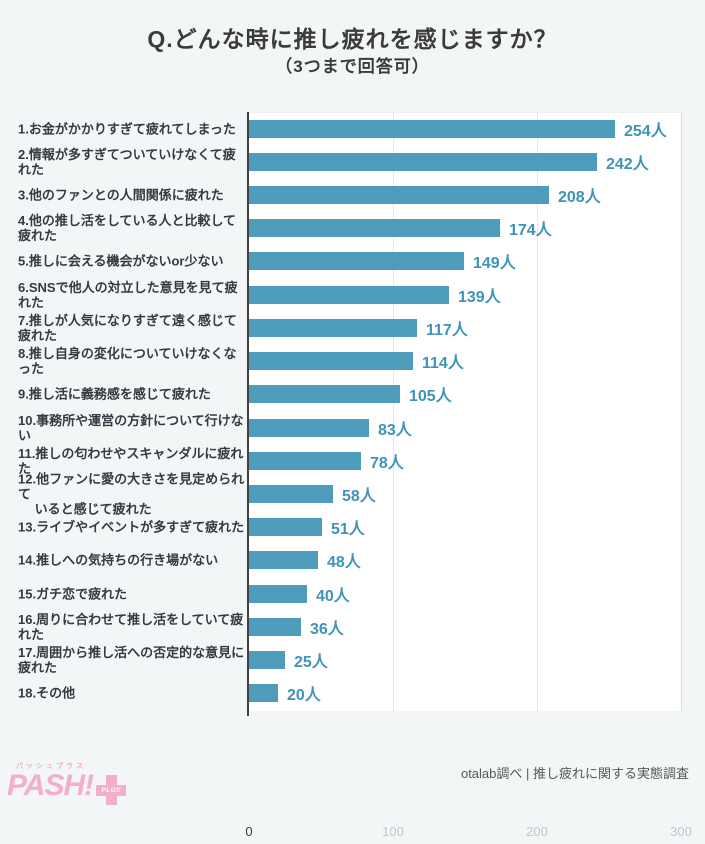  I want to click on logo-plus-label: PLUS, so click(111, 790).